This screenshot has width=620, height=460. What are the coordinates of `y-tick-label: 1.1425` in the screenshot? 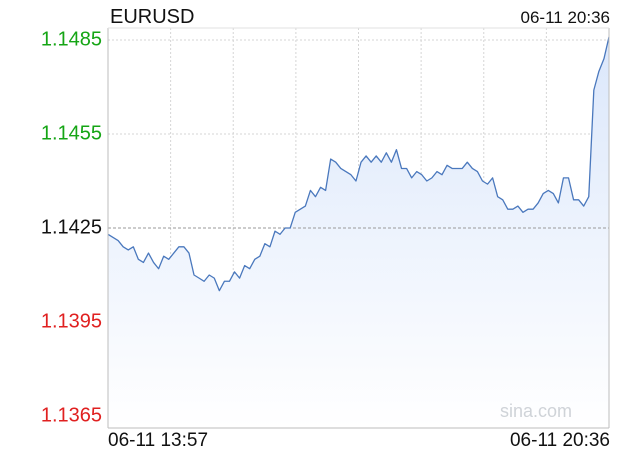 It's located at (71, 227).